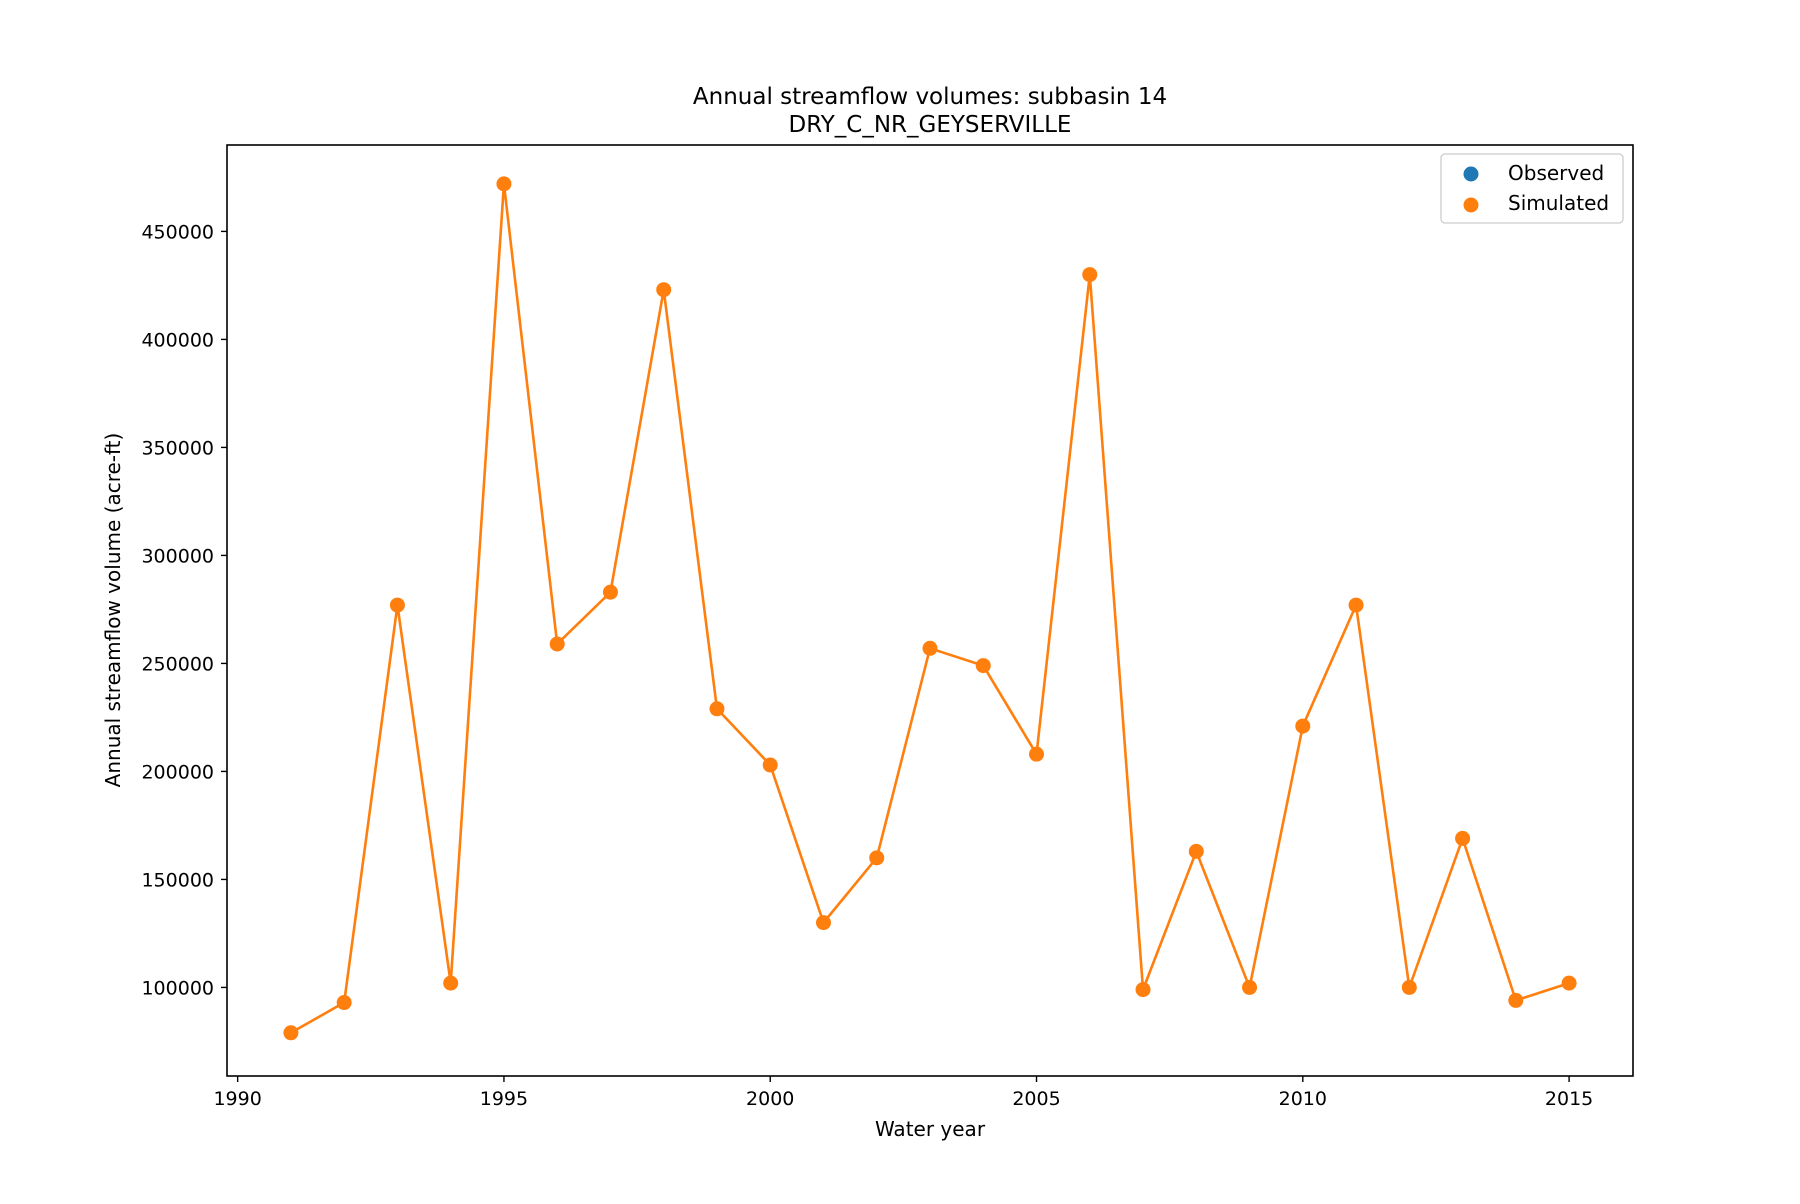 The image size is (1800, 1204). I want to click on y-tick-label: 400000, so click(177, 340).